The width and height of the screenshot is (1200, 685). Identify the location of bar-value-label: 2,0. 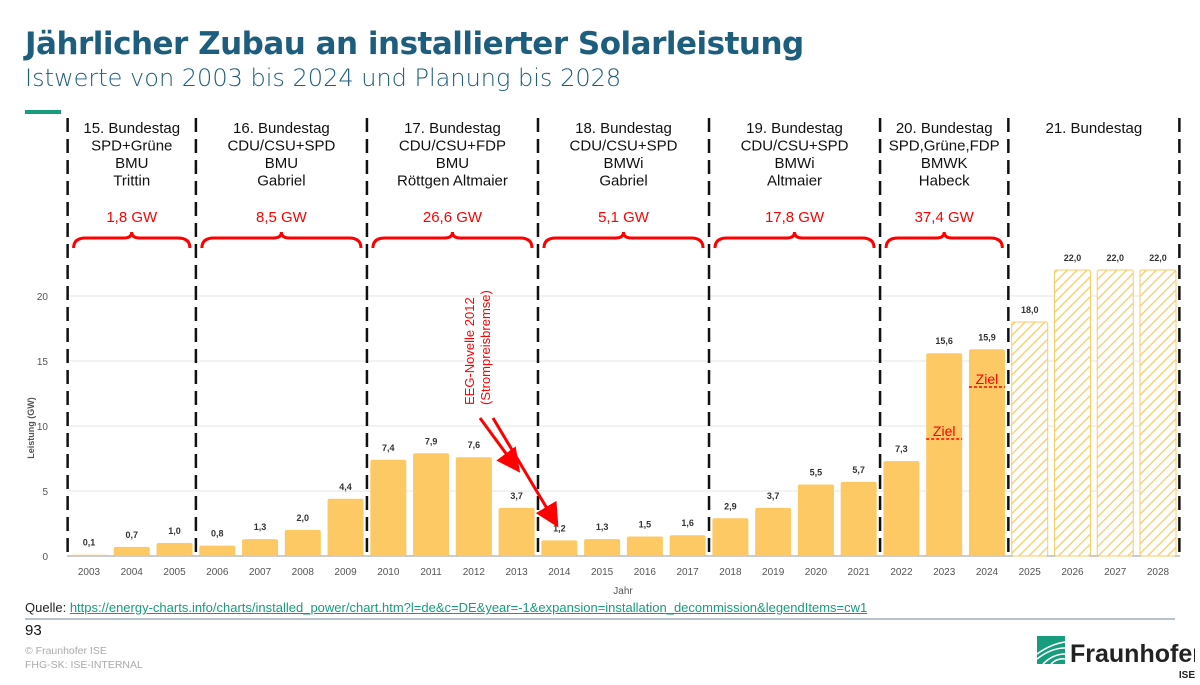
(303, 518).